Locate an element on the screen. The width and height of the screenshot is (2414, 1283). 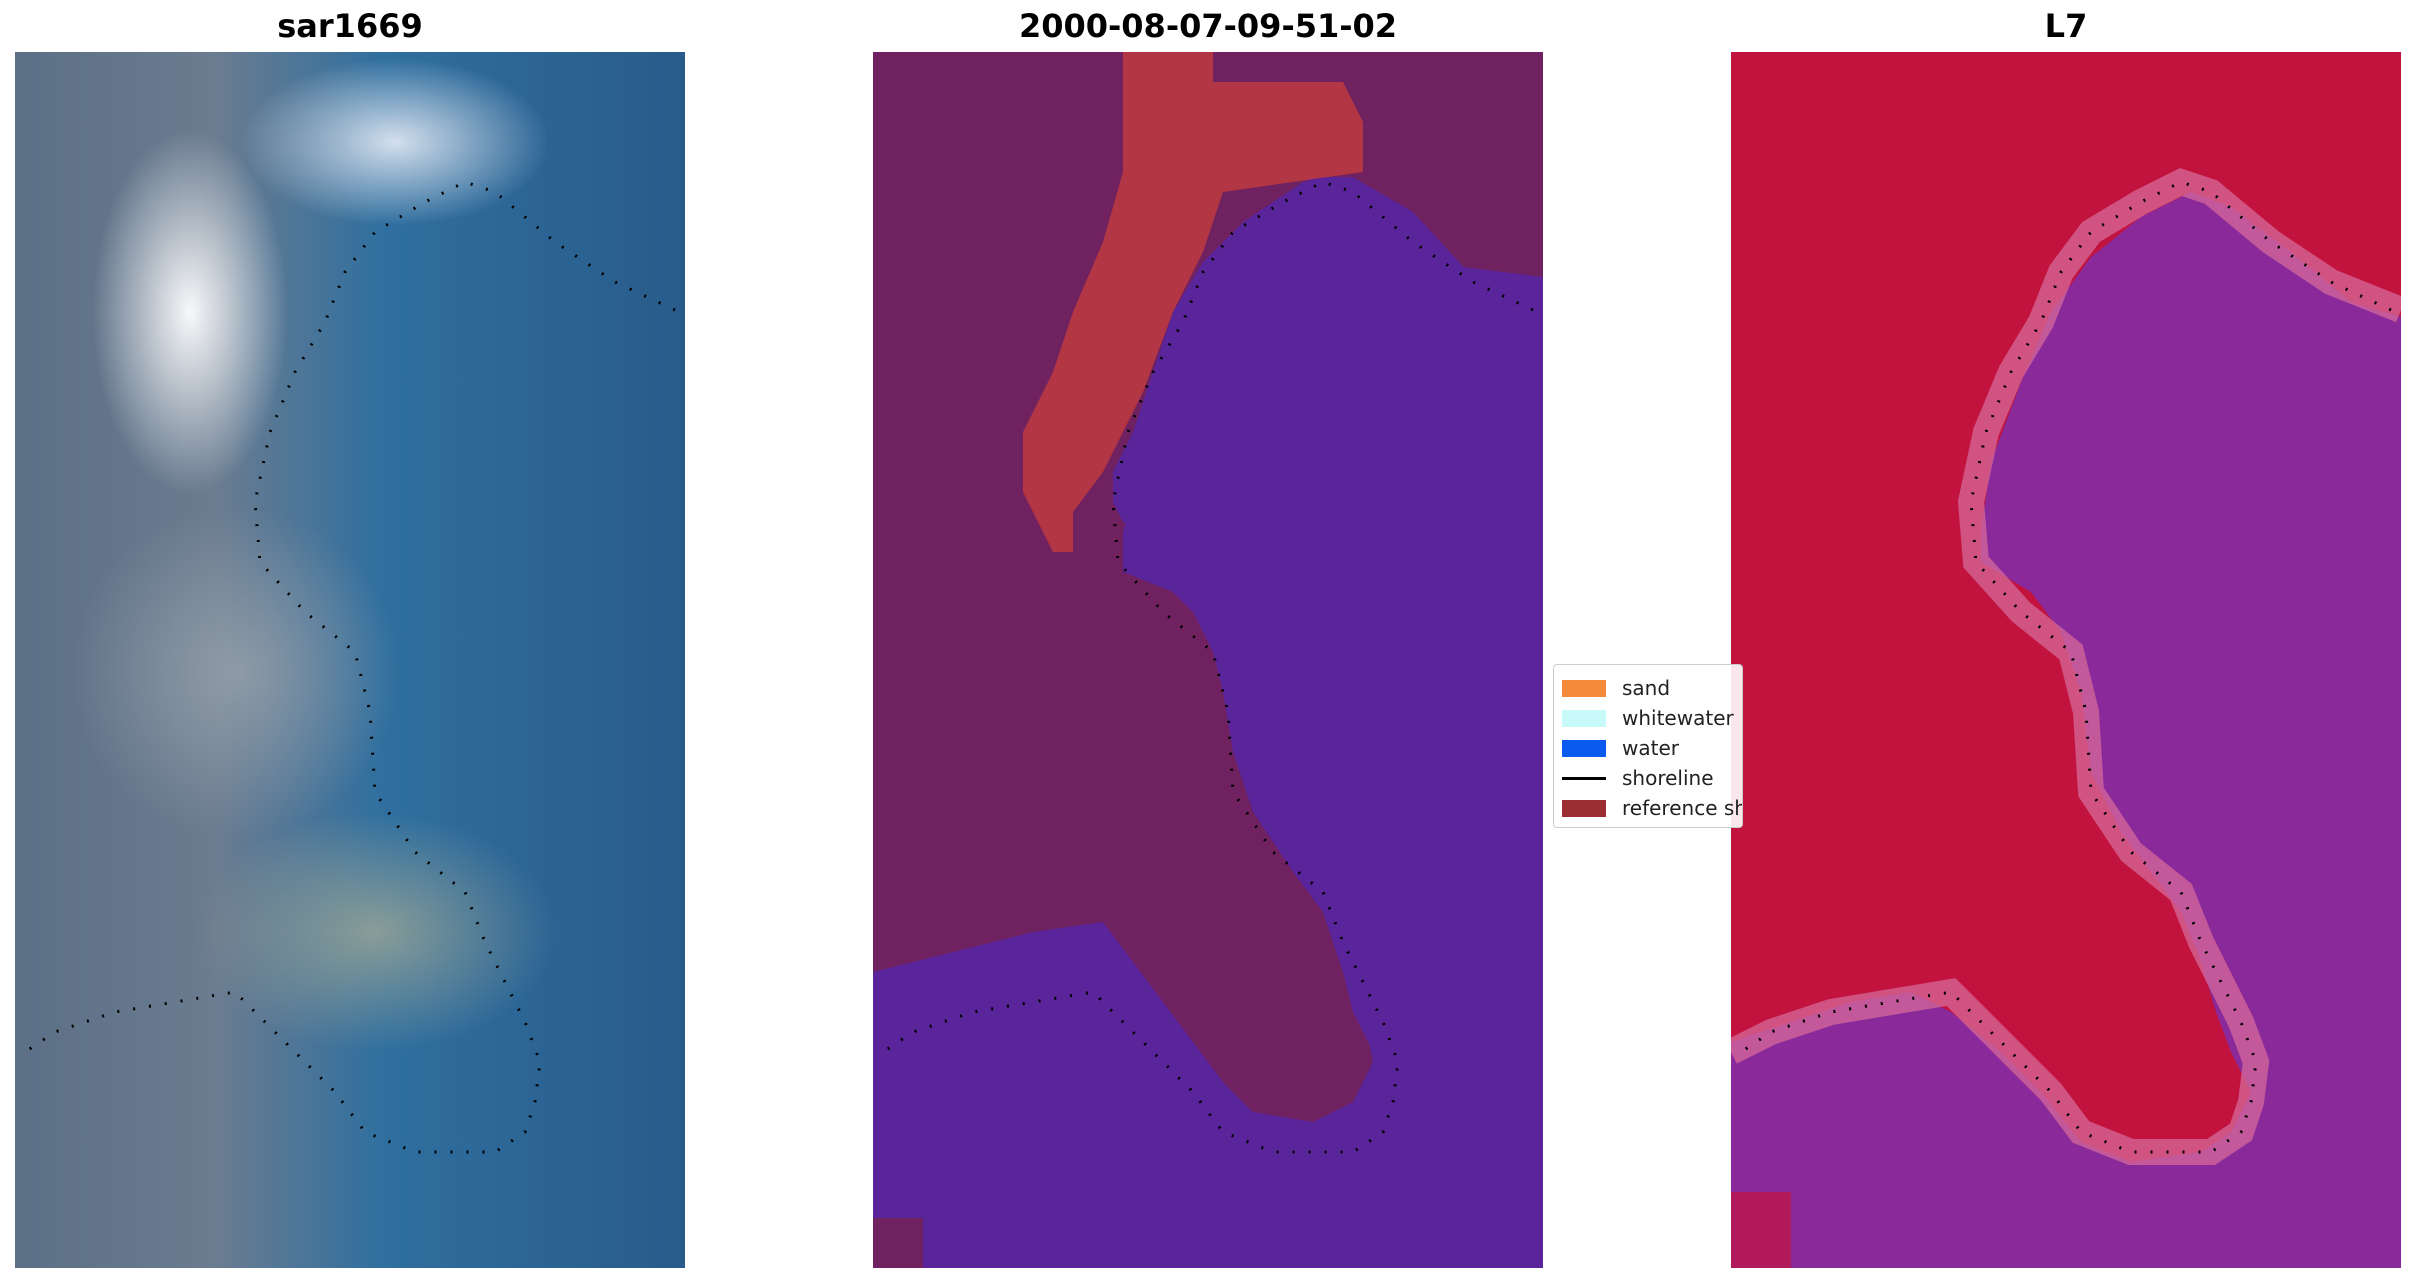
legend-label: whitewater is located at coordinates (1678, 718).